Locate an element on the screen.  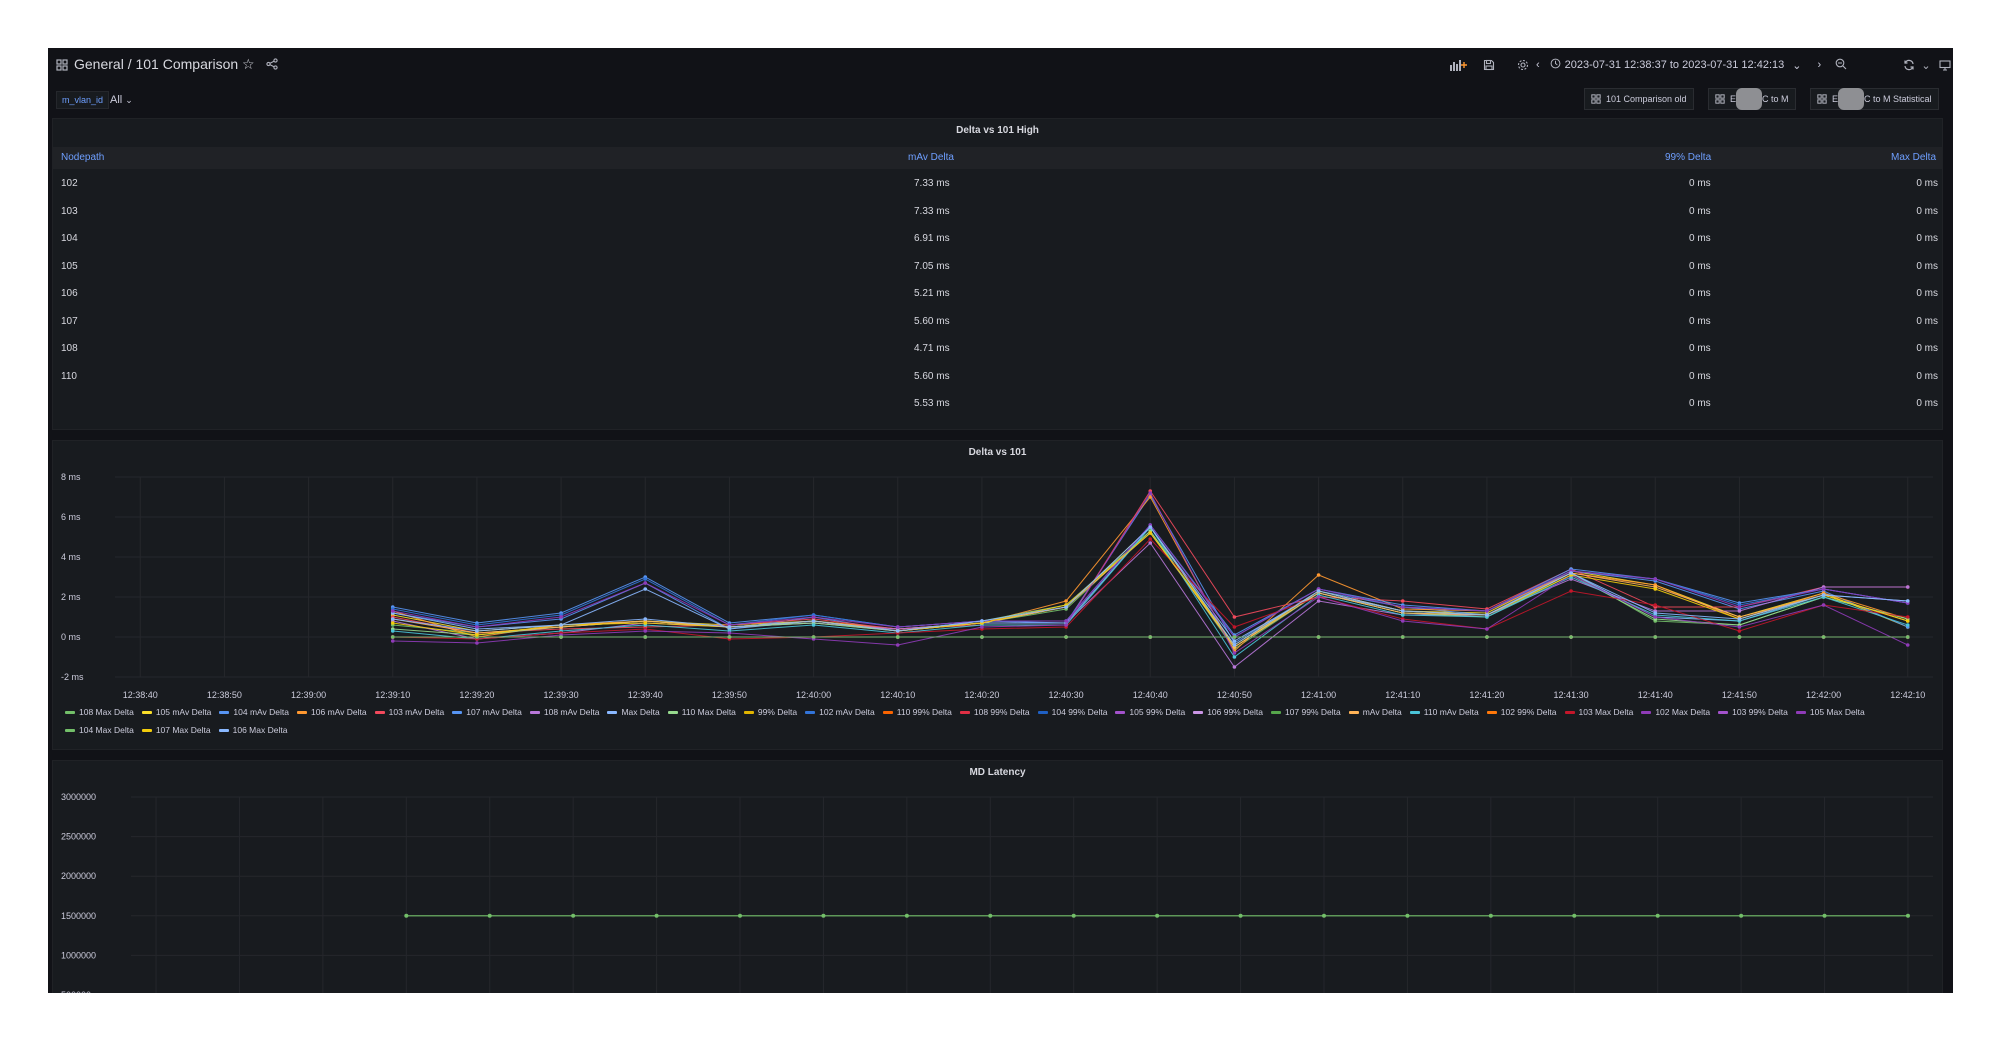
legend-item: 106 99% Delta is located at coordinates (1228, 712).